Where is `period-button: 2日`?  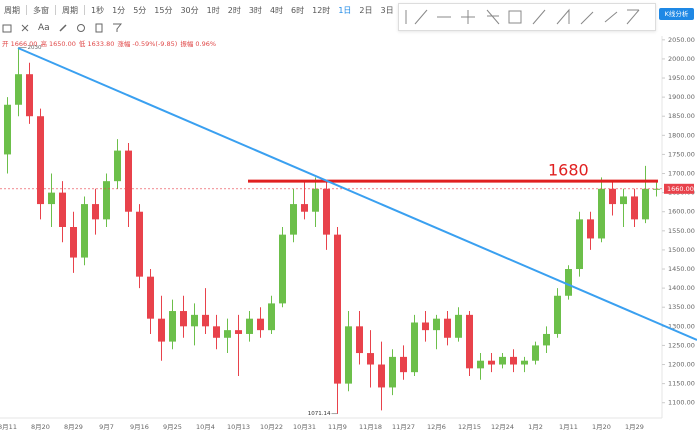 period-button: 2日 is located at coordinates (366, 10).